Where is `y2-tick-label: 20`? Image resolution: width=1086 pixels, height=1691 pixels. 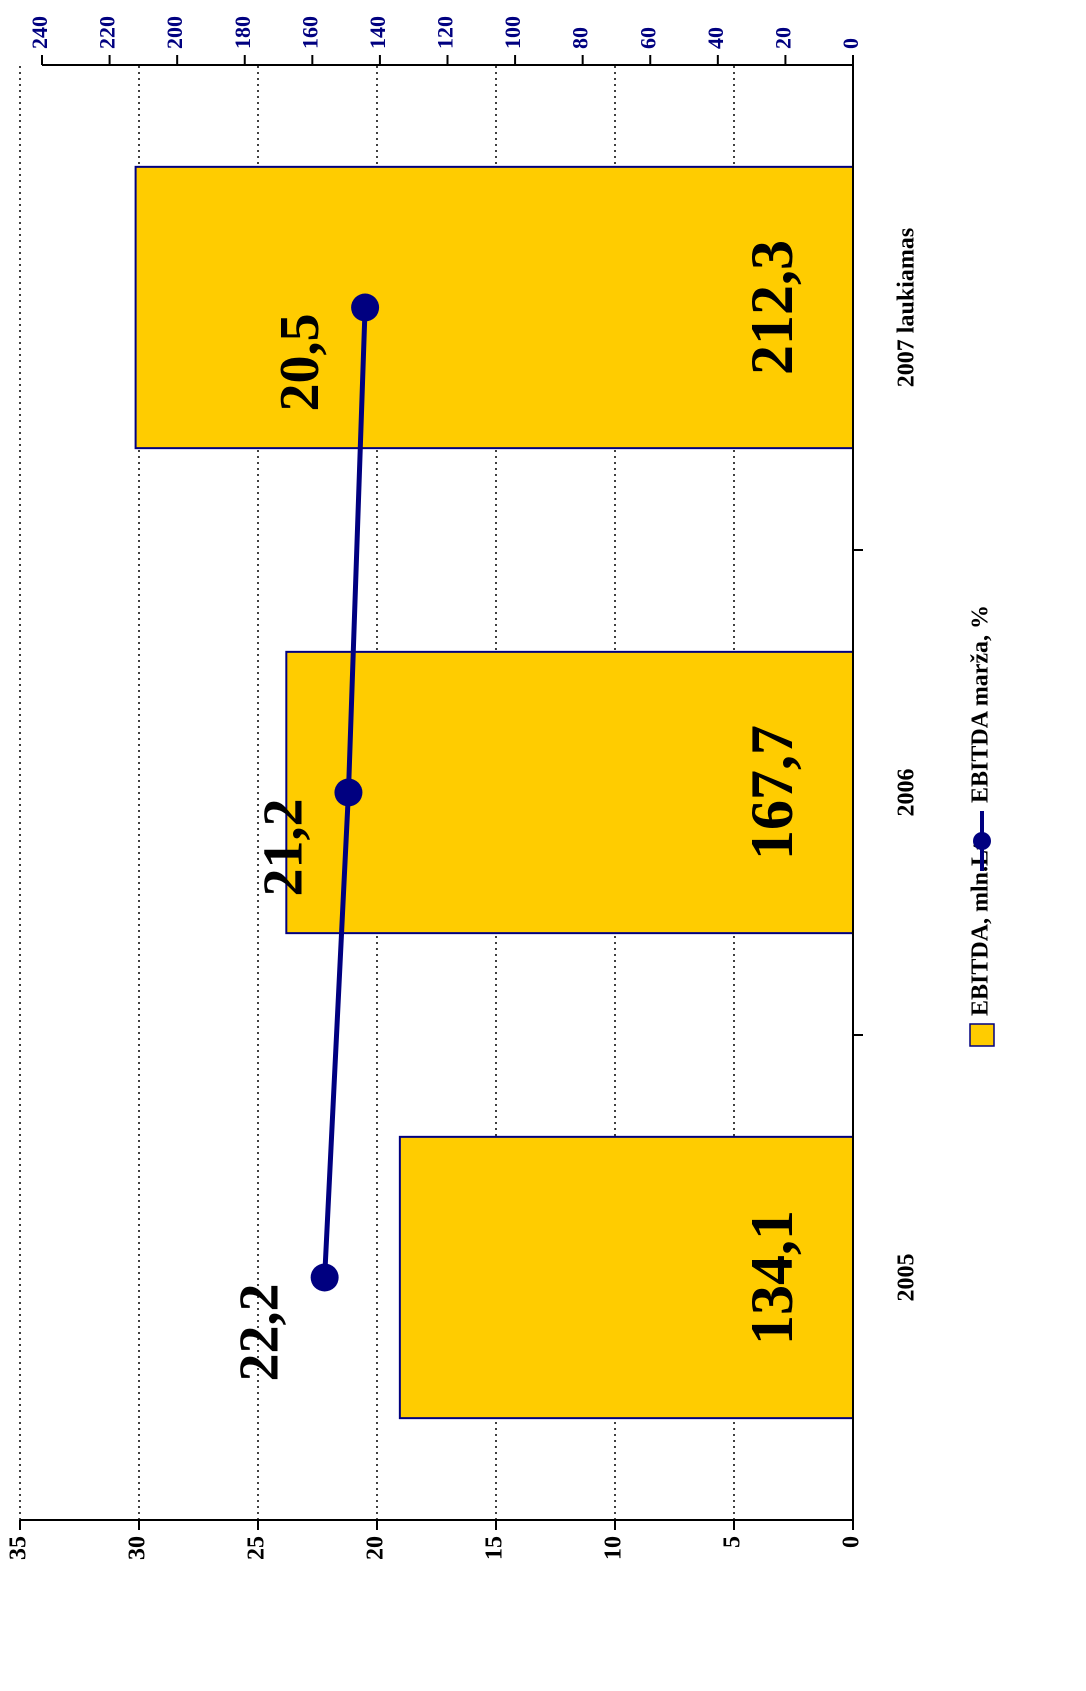 y2-tick-label: 20 is located at coordinates (782, 38).